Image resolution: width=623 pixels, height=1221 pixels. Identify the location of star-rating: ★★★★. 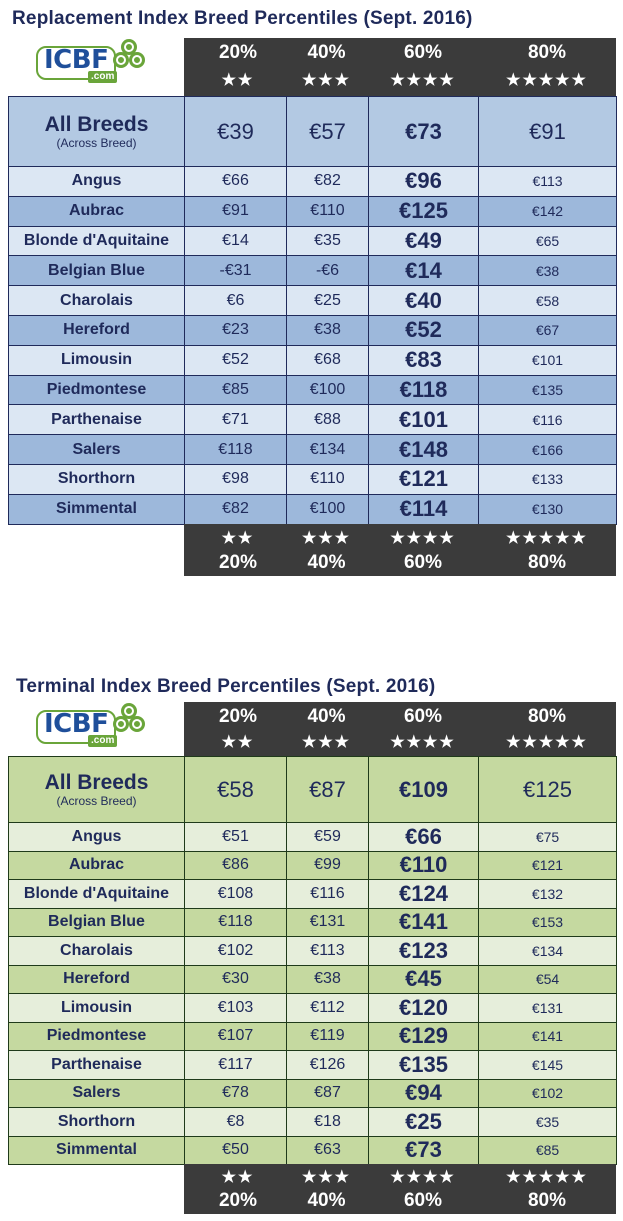
(423, 1177).